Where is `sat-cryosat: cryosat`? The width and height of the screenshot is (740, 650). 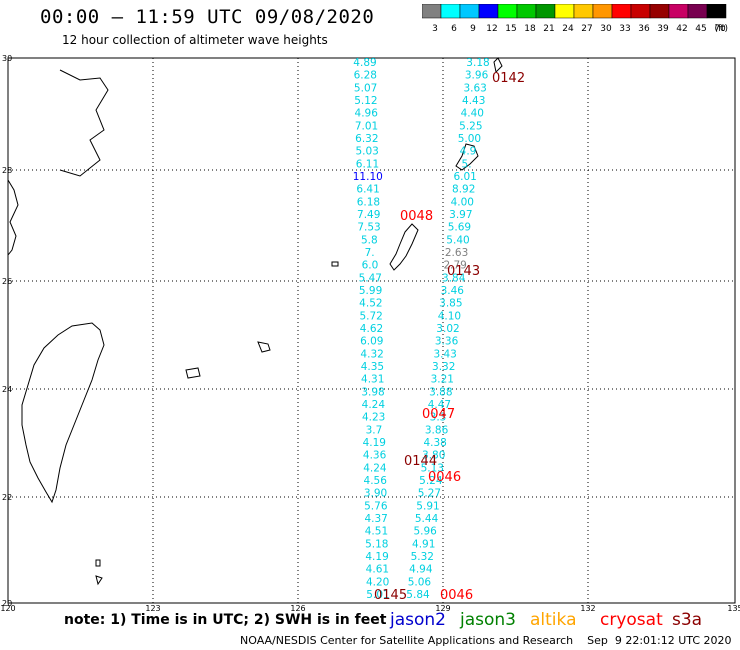
sat-cryosat: cryosat is located at coordinates (631, 620).